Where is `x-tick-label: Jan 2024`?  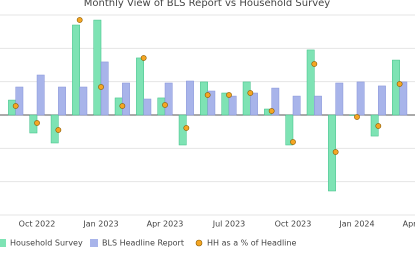 x-tick-label: Jan 2024 is located at coordinates (356, 224).